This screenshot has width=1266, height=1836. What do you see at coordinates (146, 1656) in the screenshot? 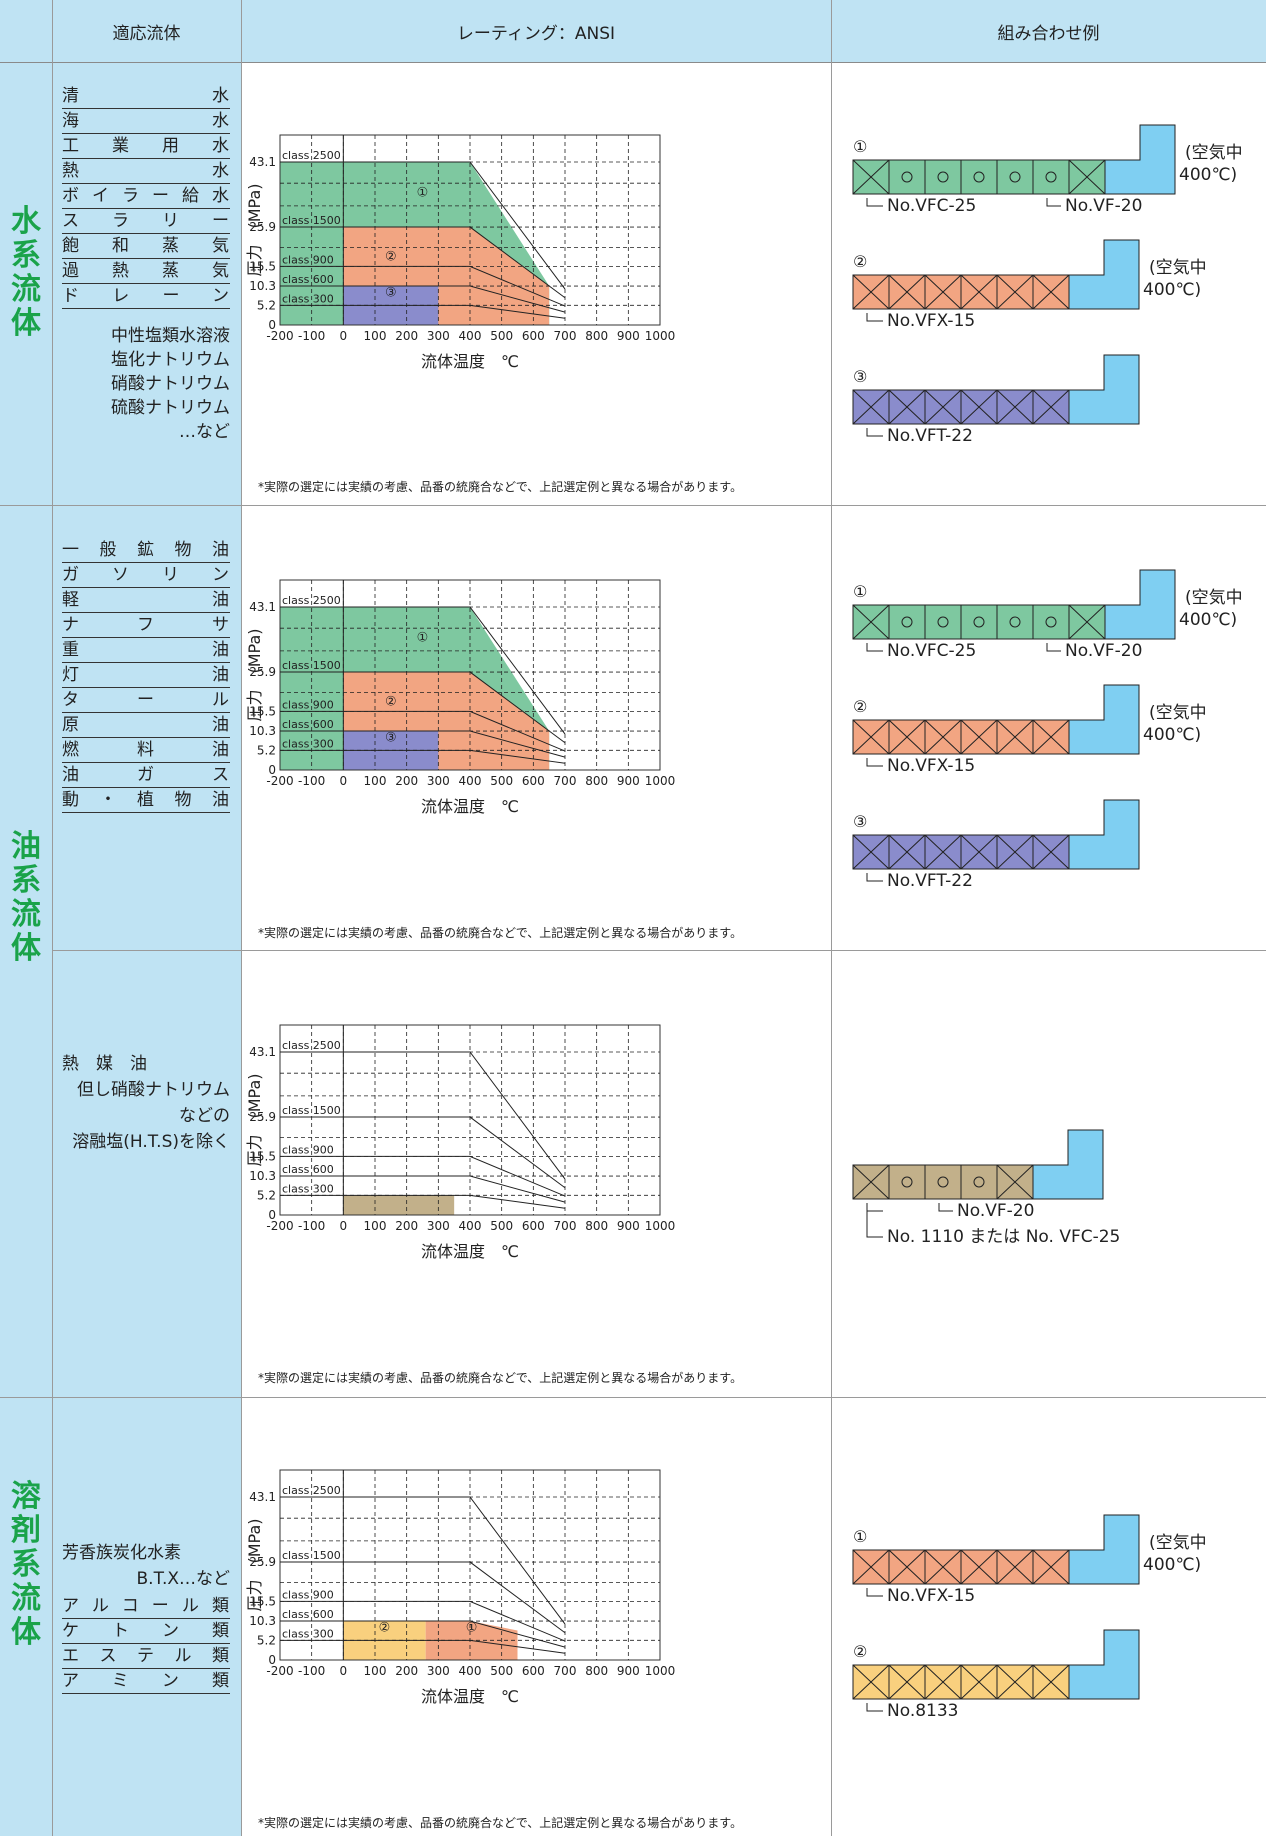
I see `fluid-item: エステル類` at bounding box center [146, 1656].